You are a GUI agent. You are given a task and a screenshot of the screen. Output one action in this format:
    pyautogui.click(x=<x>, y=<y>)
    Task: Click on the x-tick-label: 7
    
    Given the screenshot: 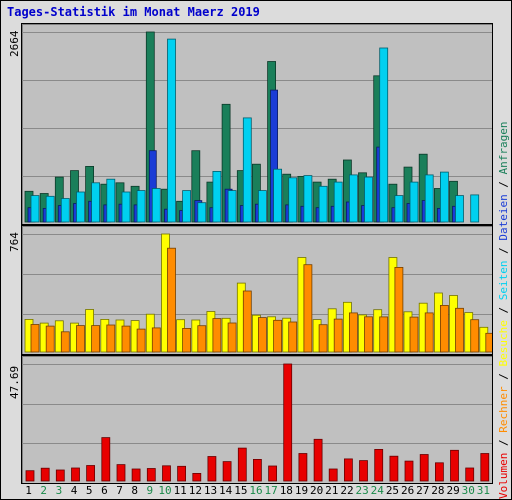 What is the action you would take?
    pyautogui.click(x=119, y=490)
    